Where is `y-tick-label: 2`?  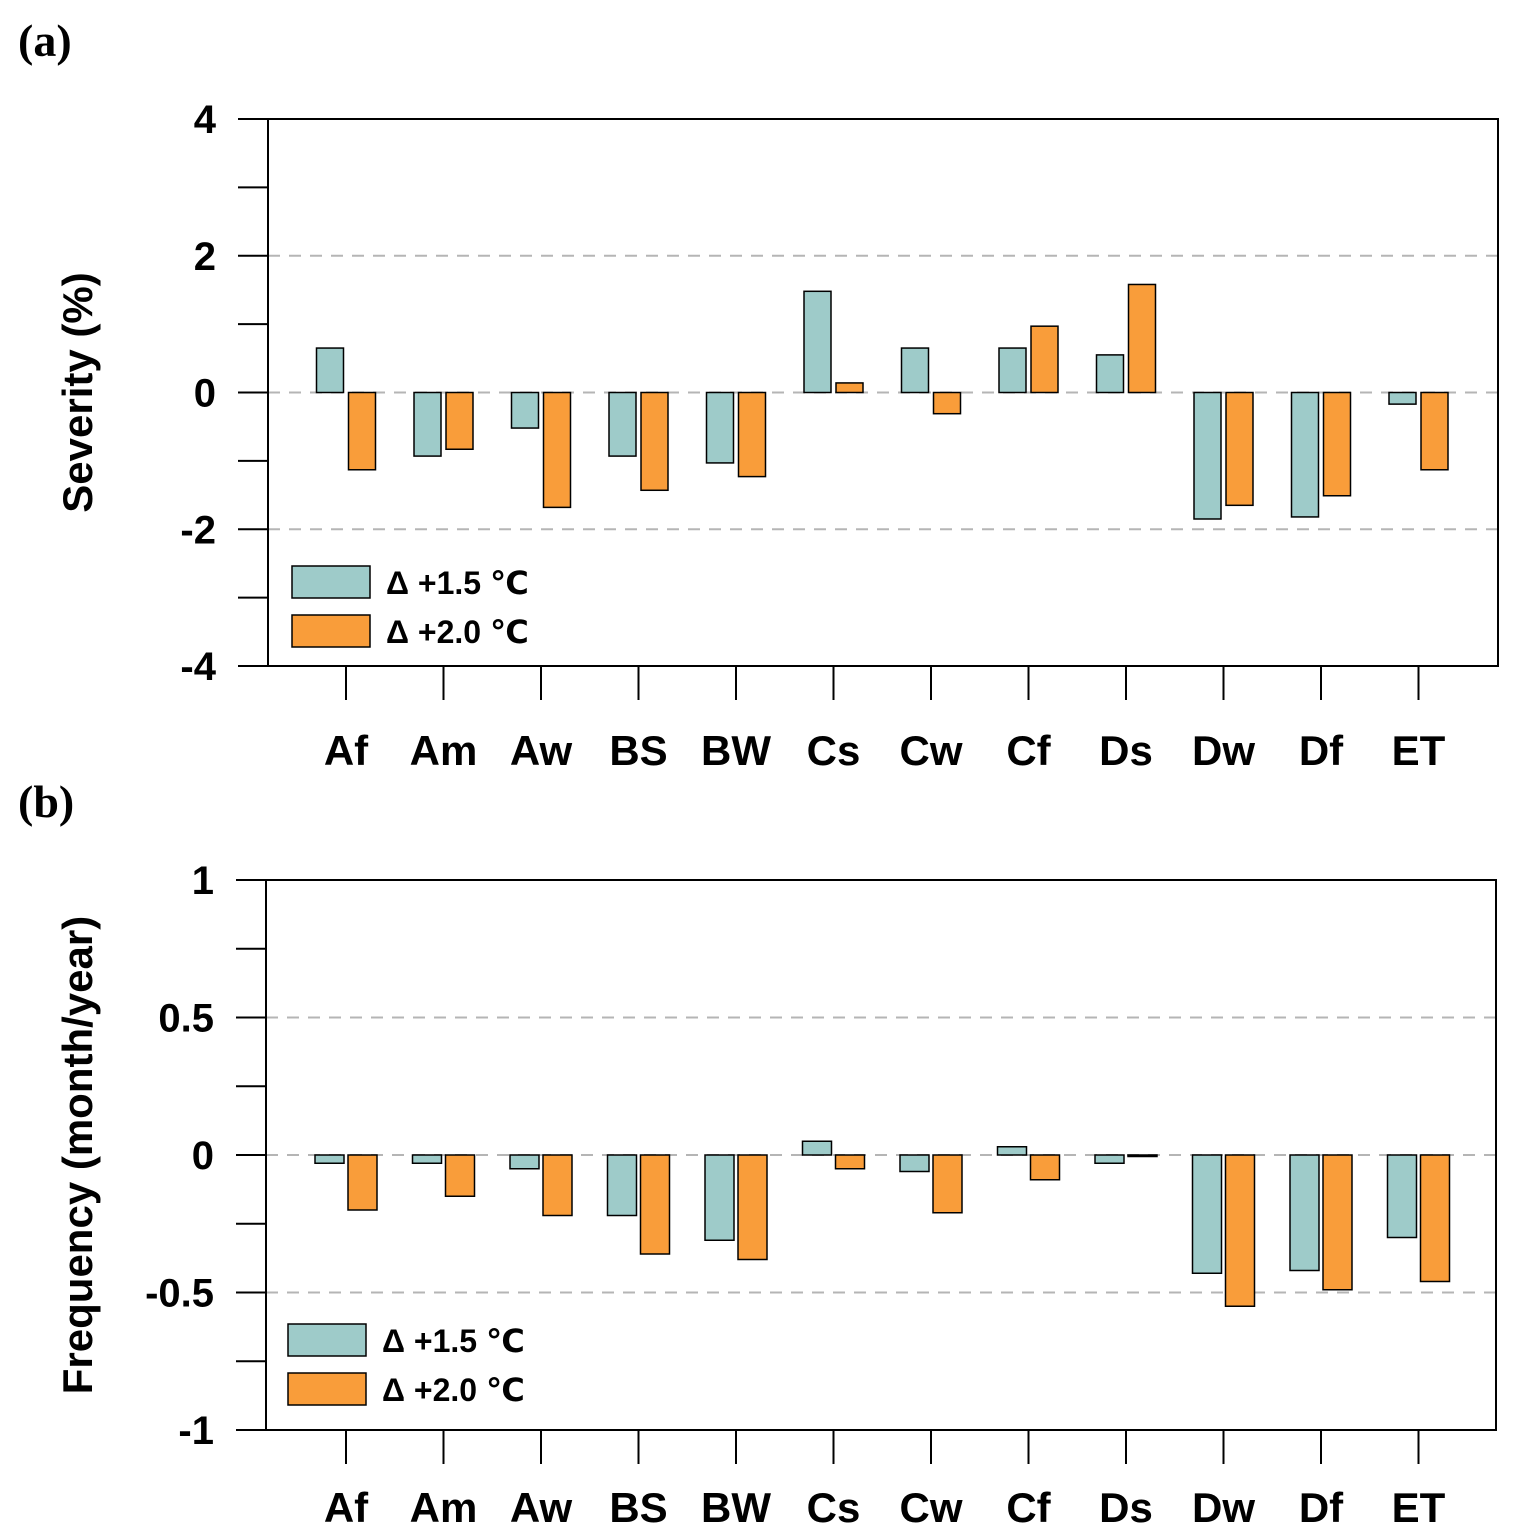 y-tick-label: 2 is located at coordinates (205, 257).